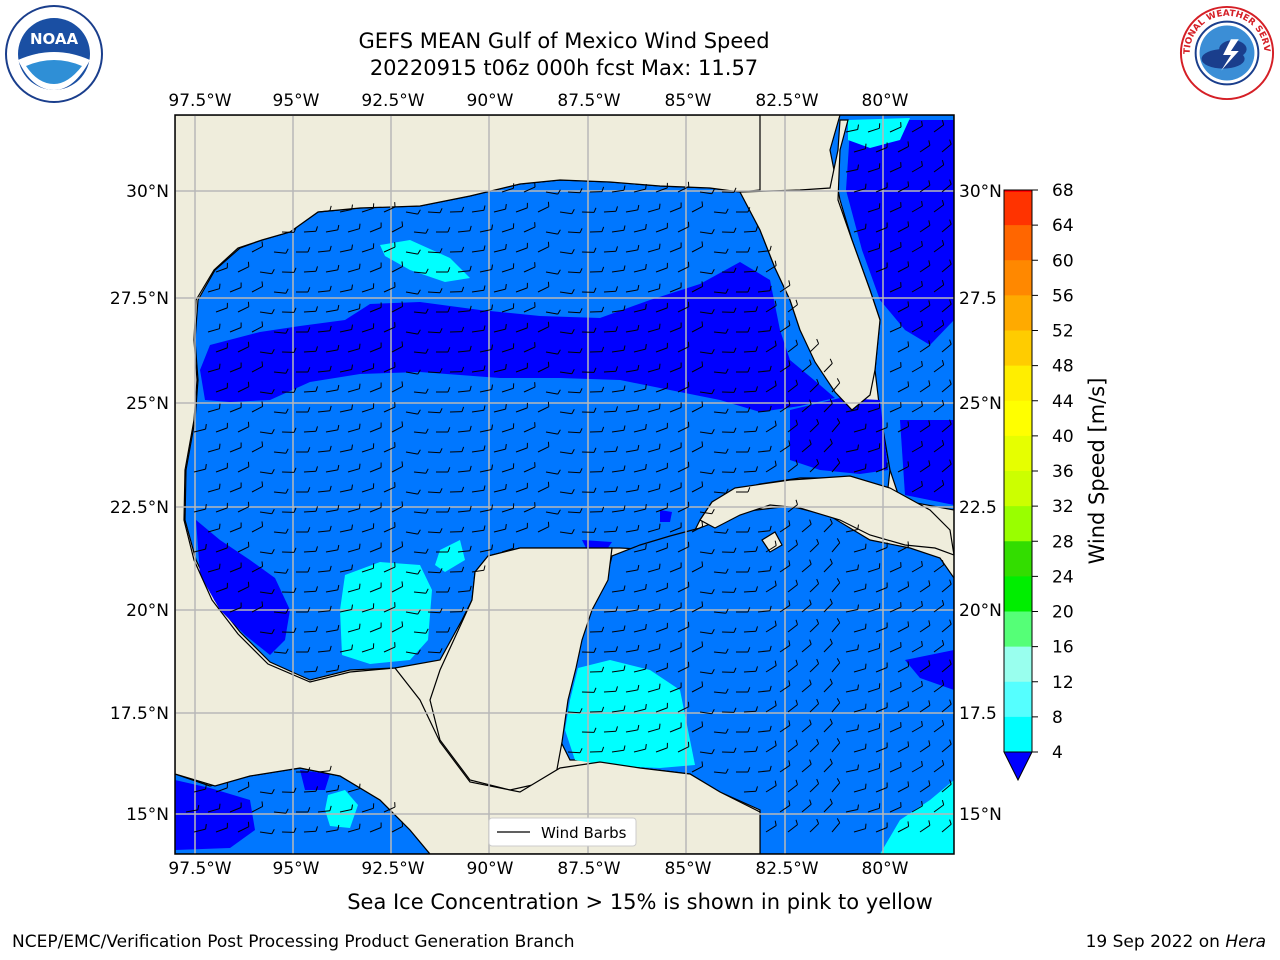 The height and width of the screenshot is (960, 1280). What do you see at coordinates (1018, 664) in the screenshot?
I see `colorbar-segment` at bounding box center [1018, 664].